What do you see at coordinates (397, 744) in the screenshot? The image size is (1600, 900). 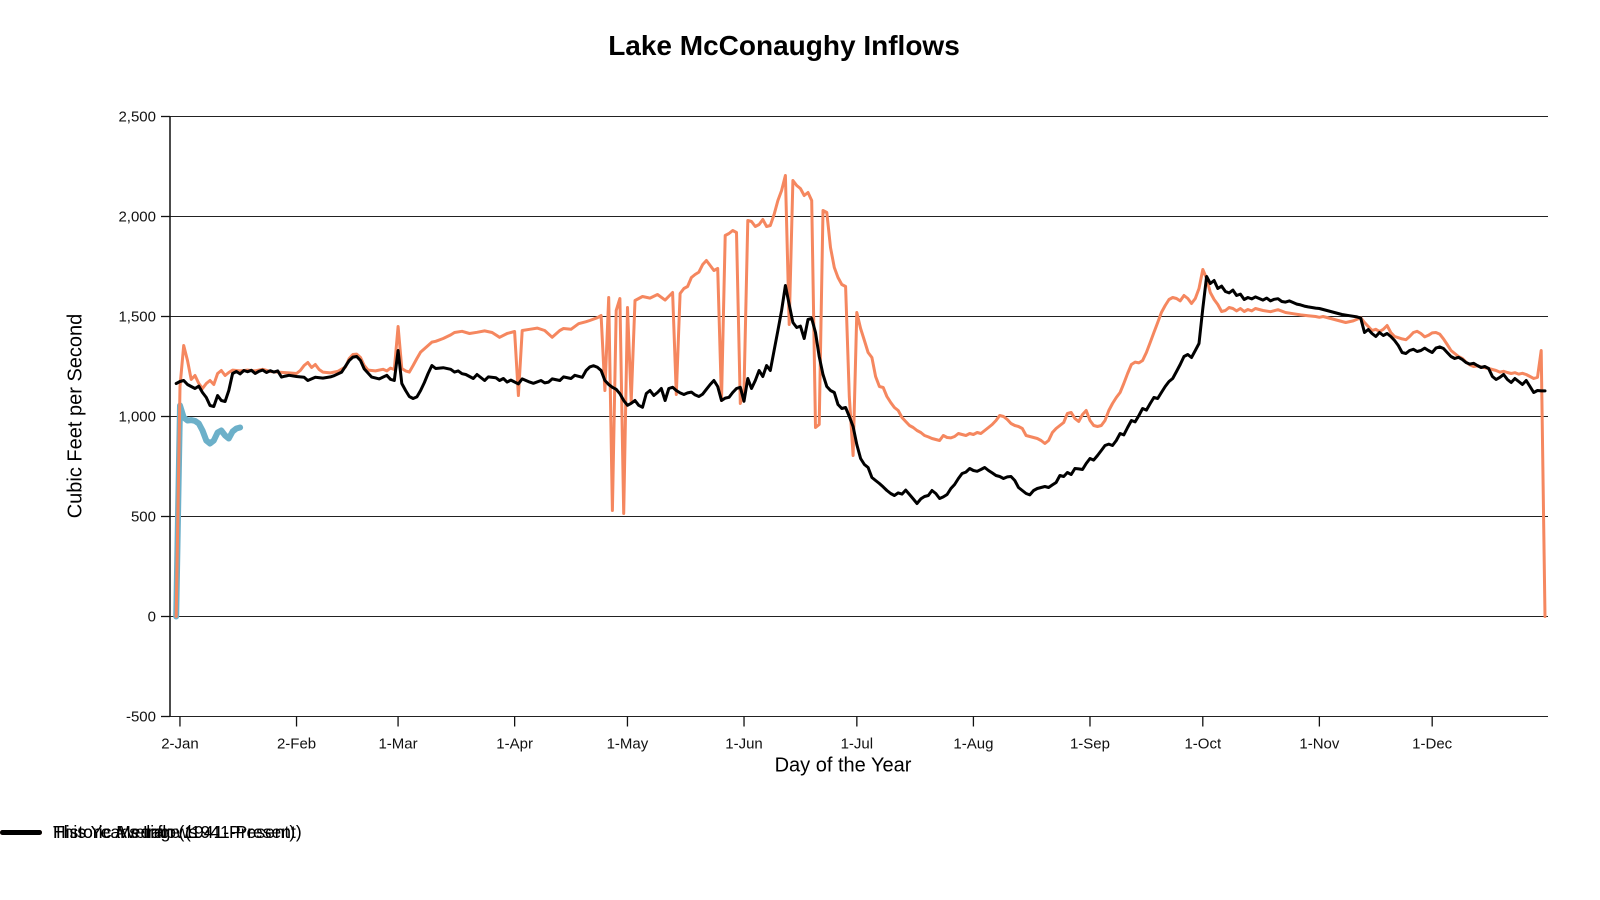 I see `x-tick-label: 1-Mar` at bounding box center [397, 744].